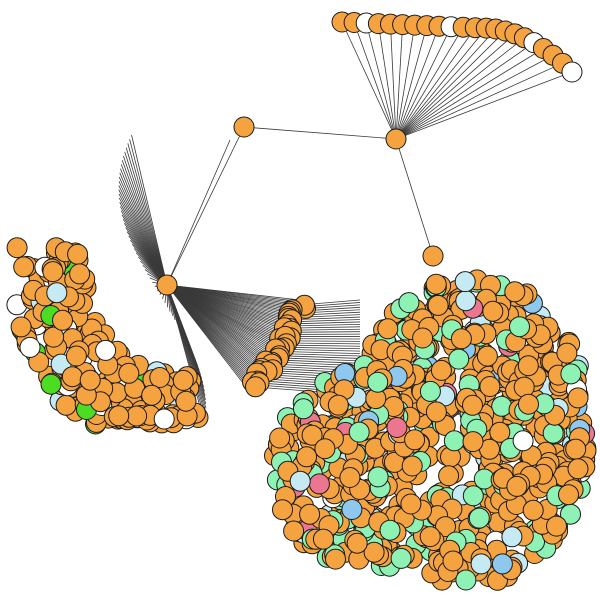  What do you see at coordinates (300, 206) in the screenshot?
I see `hub-layer` at bounding box center [300, 206].